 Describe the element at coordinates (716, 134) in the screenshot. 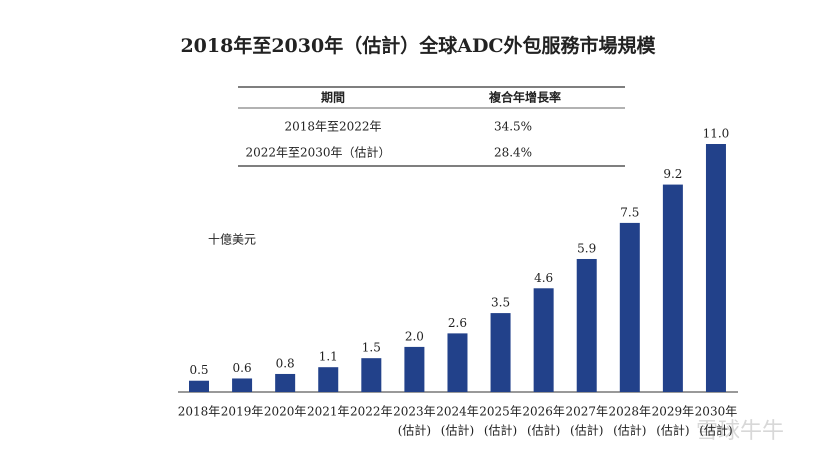

I see `data-label: 11.0` at that location.